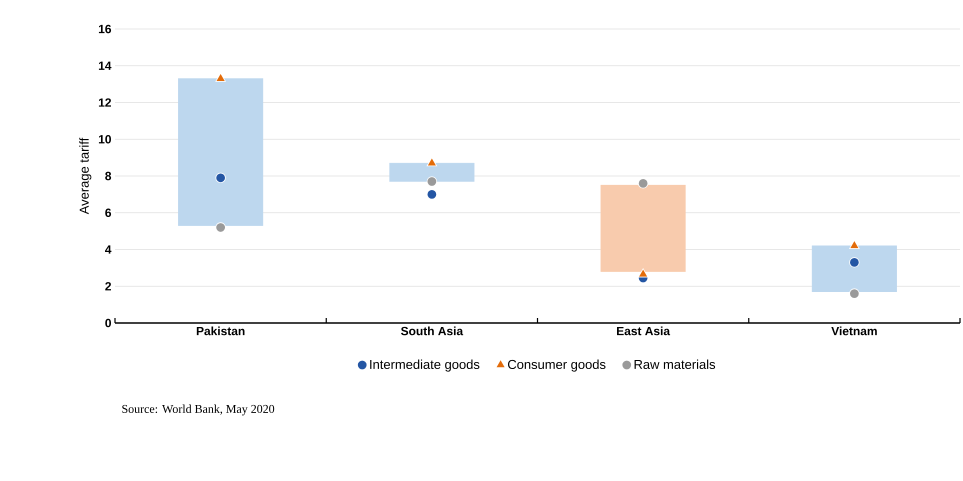 This screenshot has height=481, width=963. I want to click on y-tick-label: 16, so click(105, 29).